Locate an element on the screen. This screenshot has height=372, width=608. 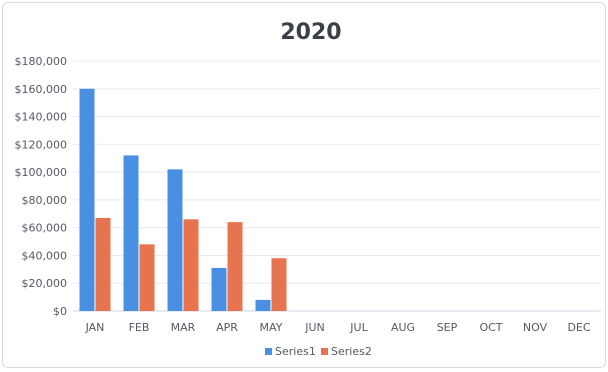
x-tick-label: NOV is located at coordinates (535, 327).